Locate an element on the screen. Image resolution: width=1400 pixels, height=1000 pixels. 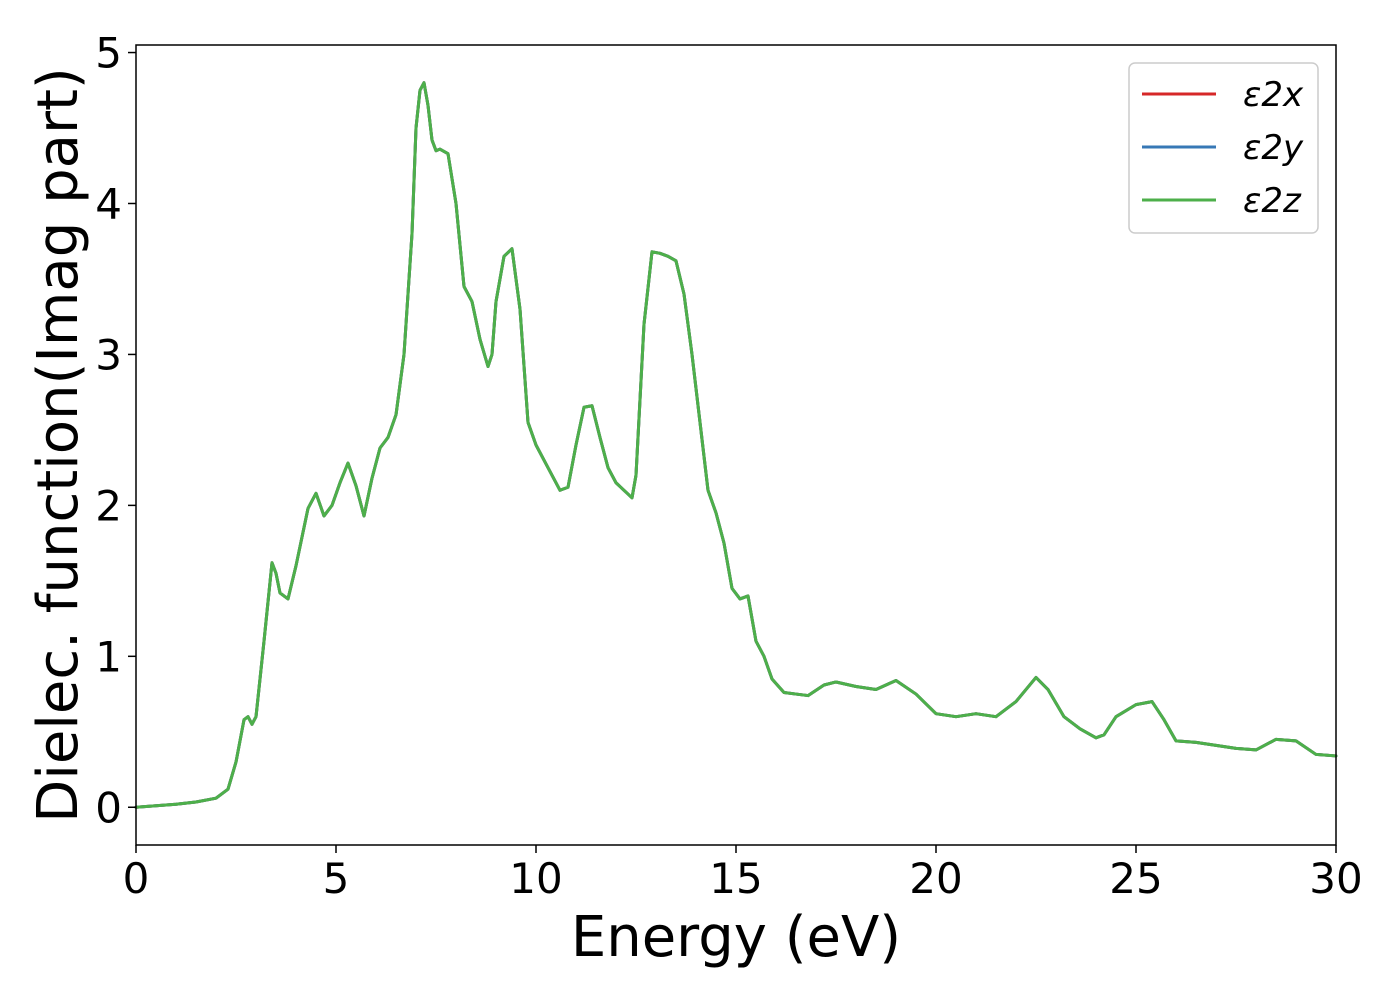
legend-label: ε2z is located at coordinates (1272, 201).